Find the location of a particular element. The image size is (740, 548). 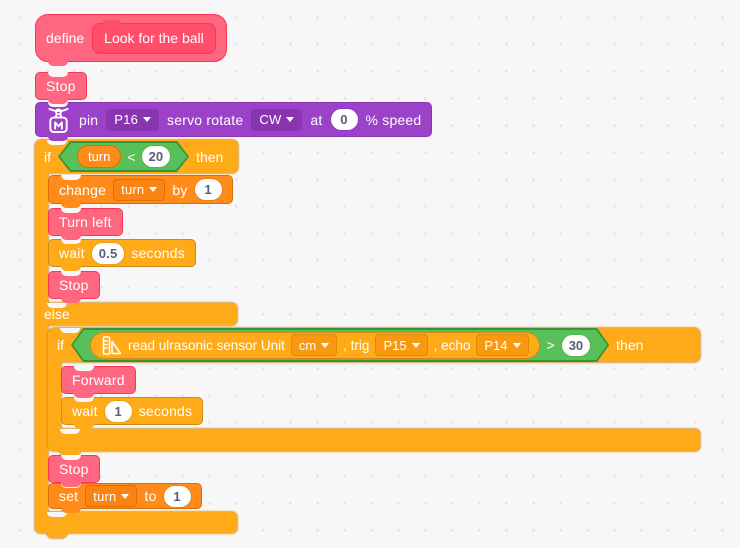

outer-c-bottom-bar is located at coordinates (136, 522).